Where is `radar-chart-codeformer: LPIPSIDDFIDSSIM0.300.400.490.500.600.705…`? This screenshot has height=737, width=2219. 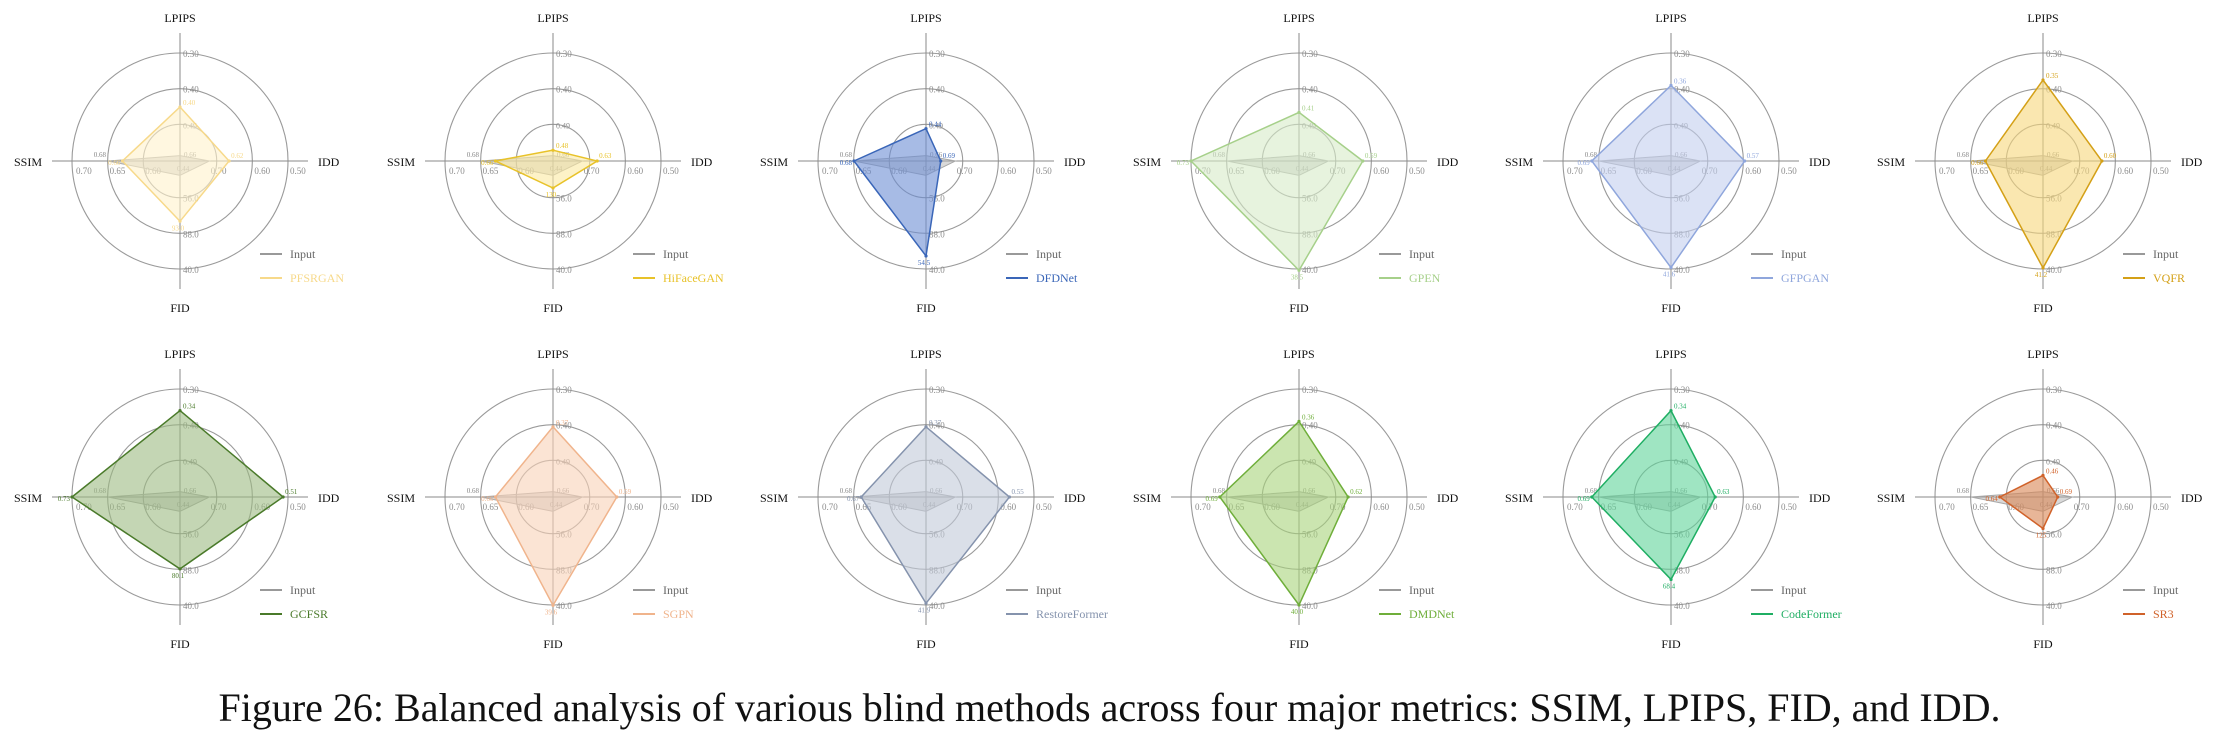
radar-chart-codeformer: LPIPSIDDFIDSSIM0.300.400.490.500.600.705… is located at coordinates (1673, 499).